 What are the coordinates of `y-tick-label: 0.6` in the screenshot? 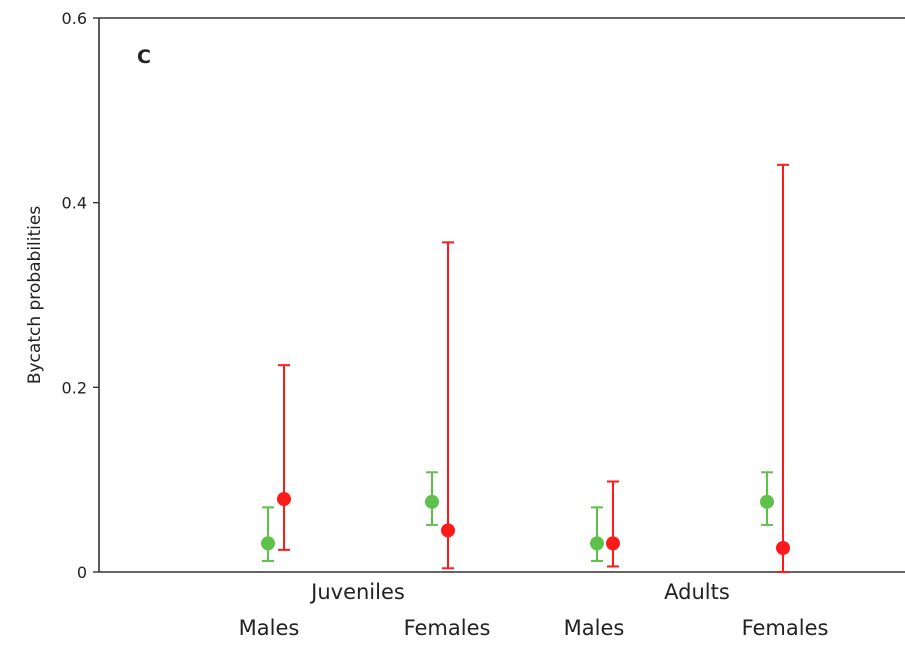 It's located at (74, 18).